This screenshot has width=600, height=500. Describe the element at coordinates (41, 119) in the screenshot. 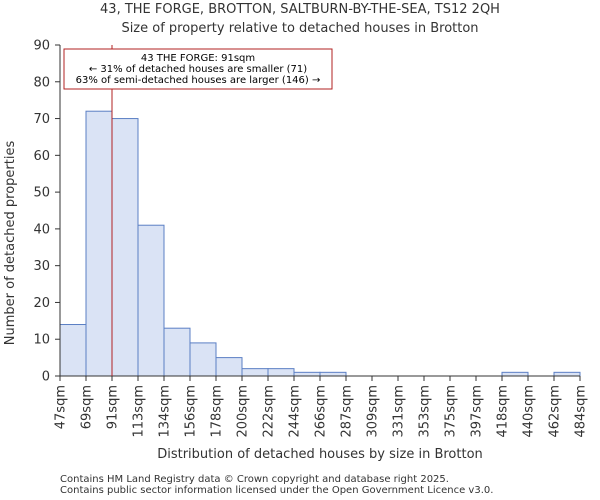

I see `y-tick-label: 70` at that location.